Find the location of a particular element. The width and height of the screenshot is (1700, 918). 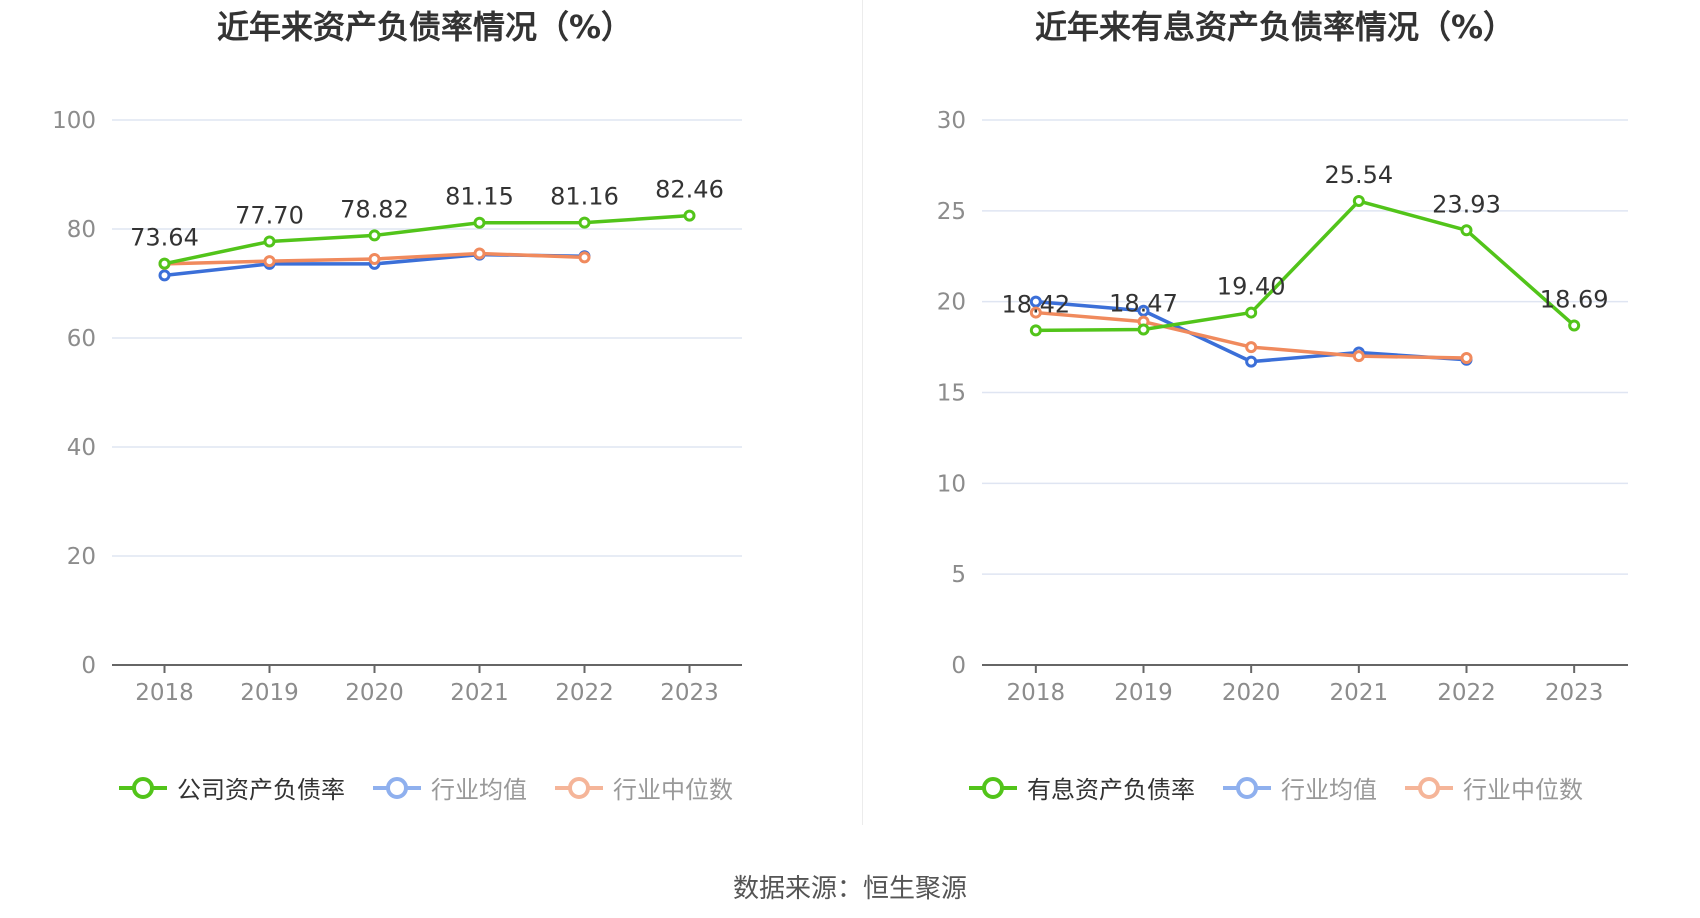

data-label: 25.54 is located at coordinates (1358, 175).